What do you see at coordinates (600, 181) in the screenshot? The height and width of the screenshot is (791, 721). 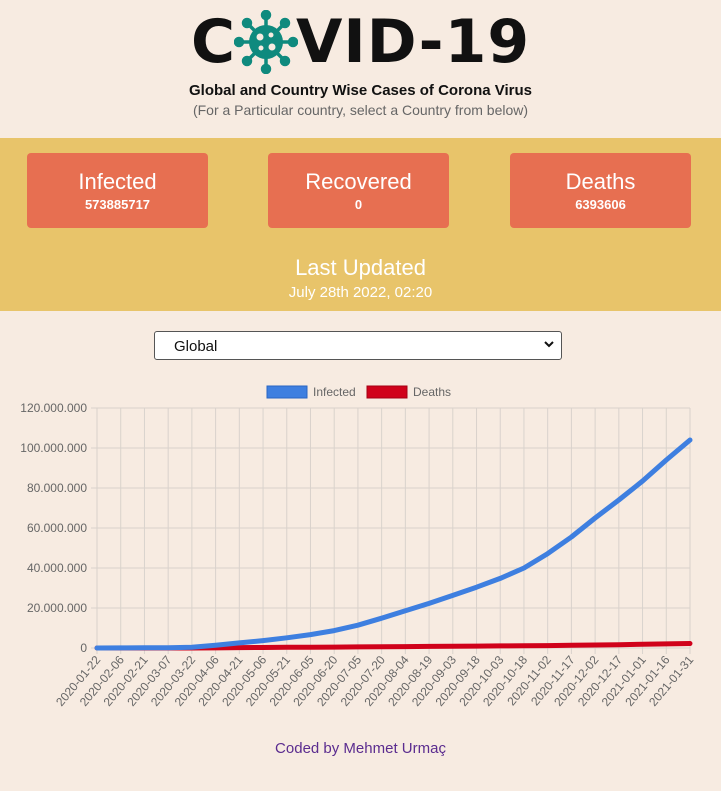 I see `deaths-label: Deaths` at bounding box center [600, 181].